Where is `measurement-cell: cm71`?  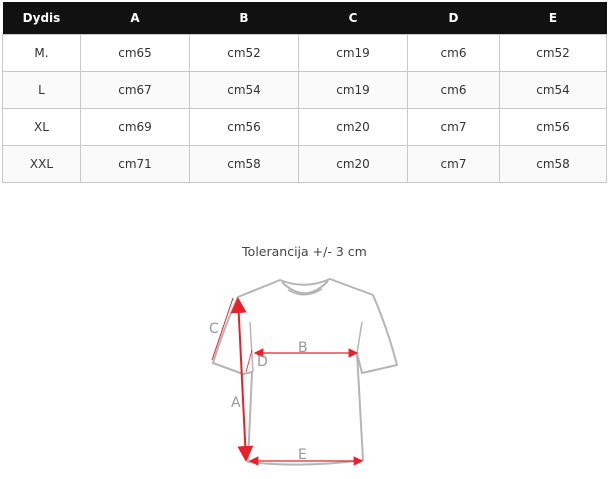
measurement-cell: cm71 is located at coordinates (135, 164).